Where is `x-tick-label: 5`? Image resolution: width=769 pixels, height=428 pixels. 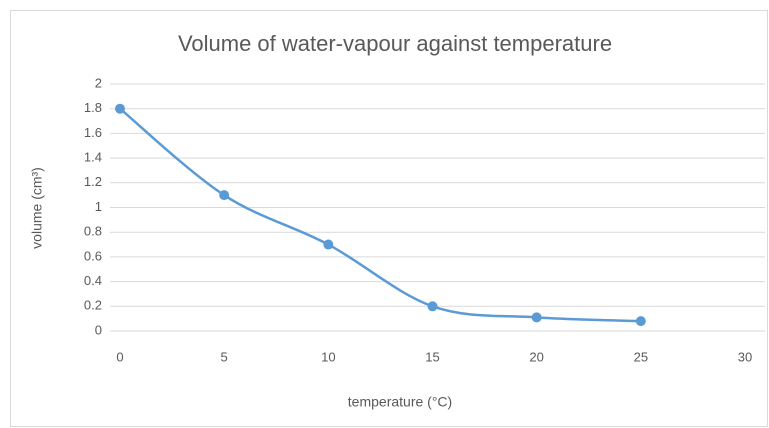 x-tick-label: 5 is located at coordinates (224, 356).